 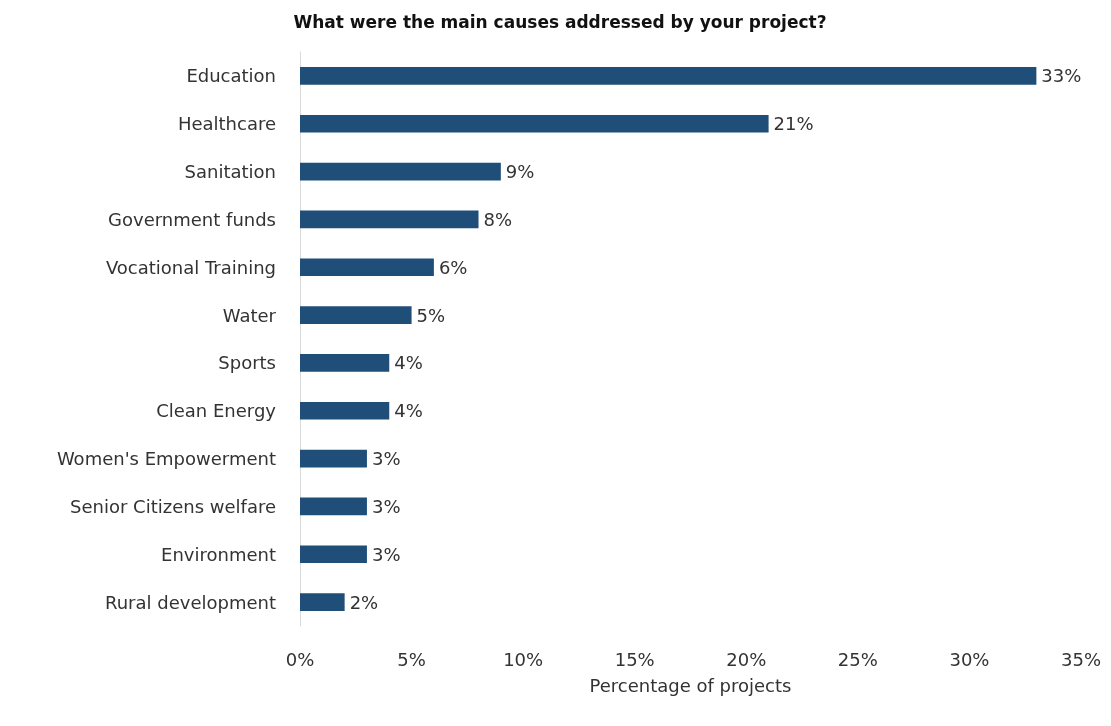 What do you see at coordinates (190, 267) in the screenshot?
I see `y-tick-label: Vocational Training` at bounding box center [190, 267].